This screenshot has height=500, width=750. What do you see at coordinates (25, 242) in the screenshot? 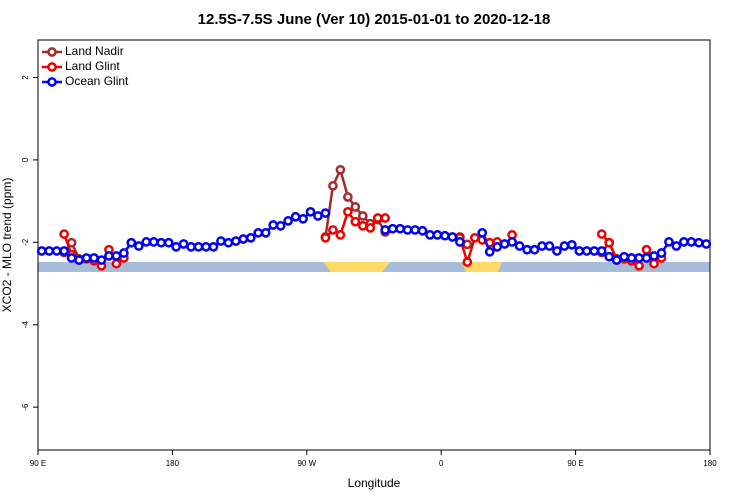
I see `y-tick-label: -2` at bounding box center [25, 242].